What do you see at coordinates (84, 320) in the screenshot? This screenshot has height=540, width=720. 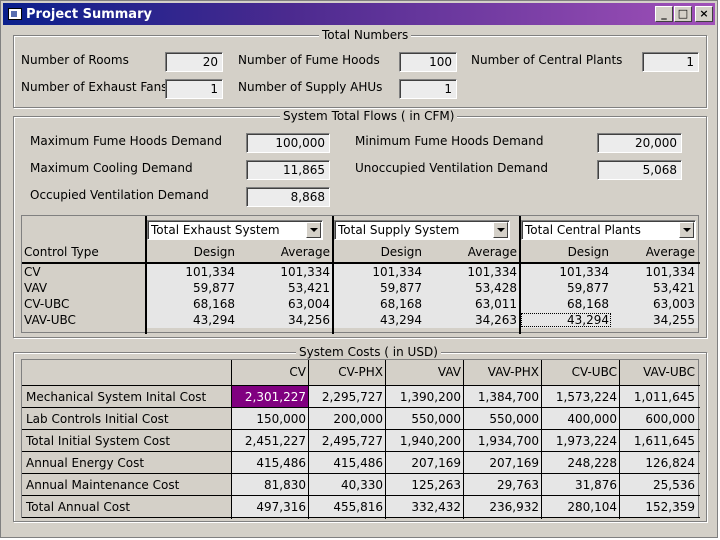 I see `row-header: VAV-UBC` at bounding box center [84, 320].